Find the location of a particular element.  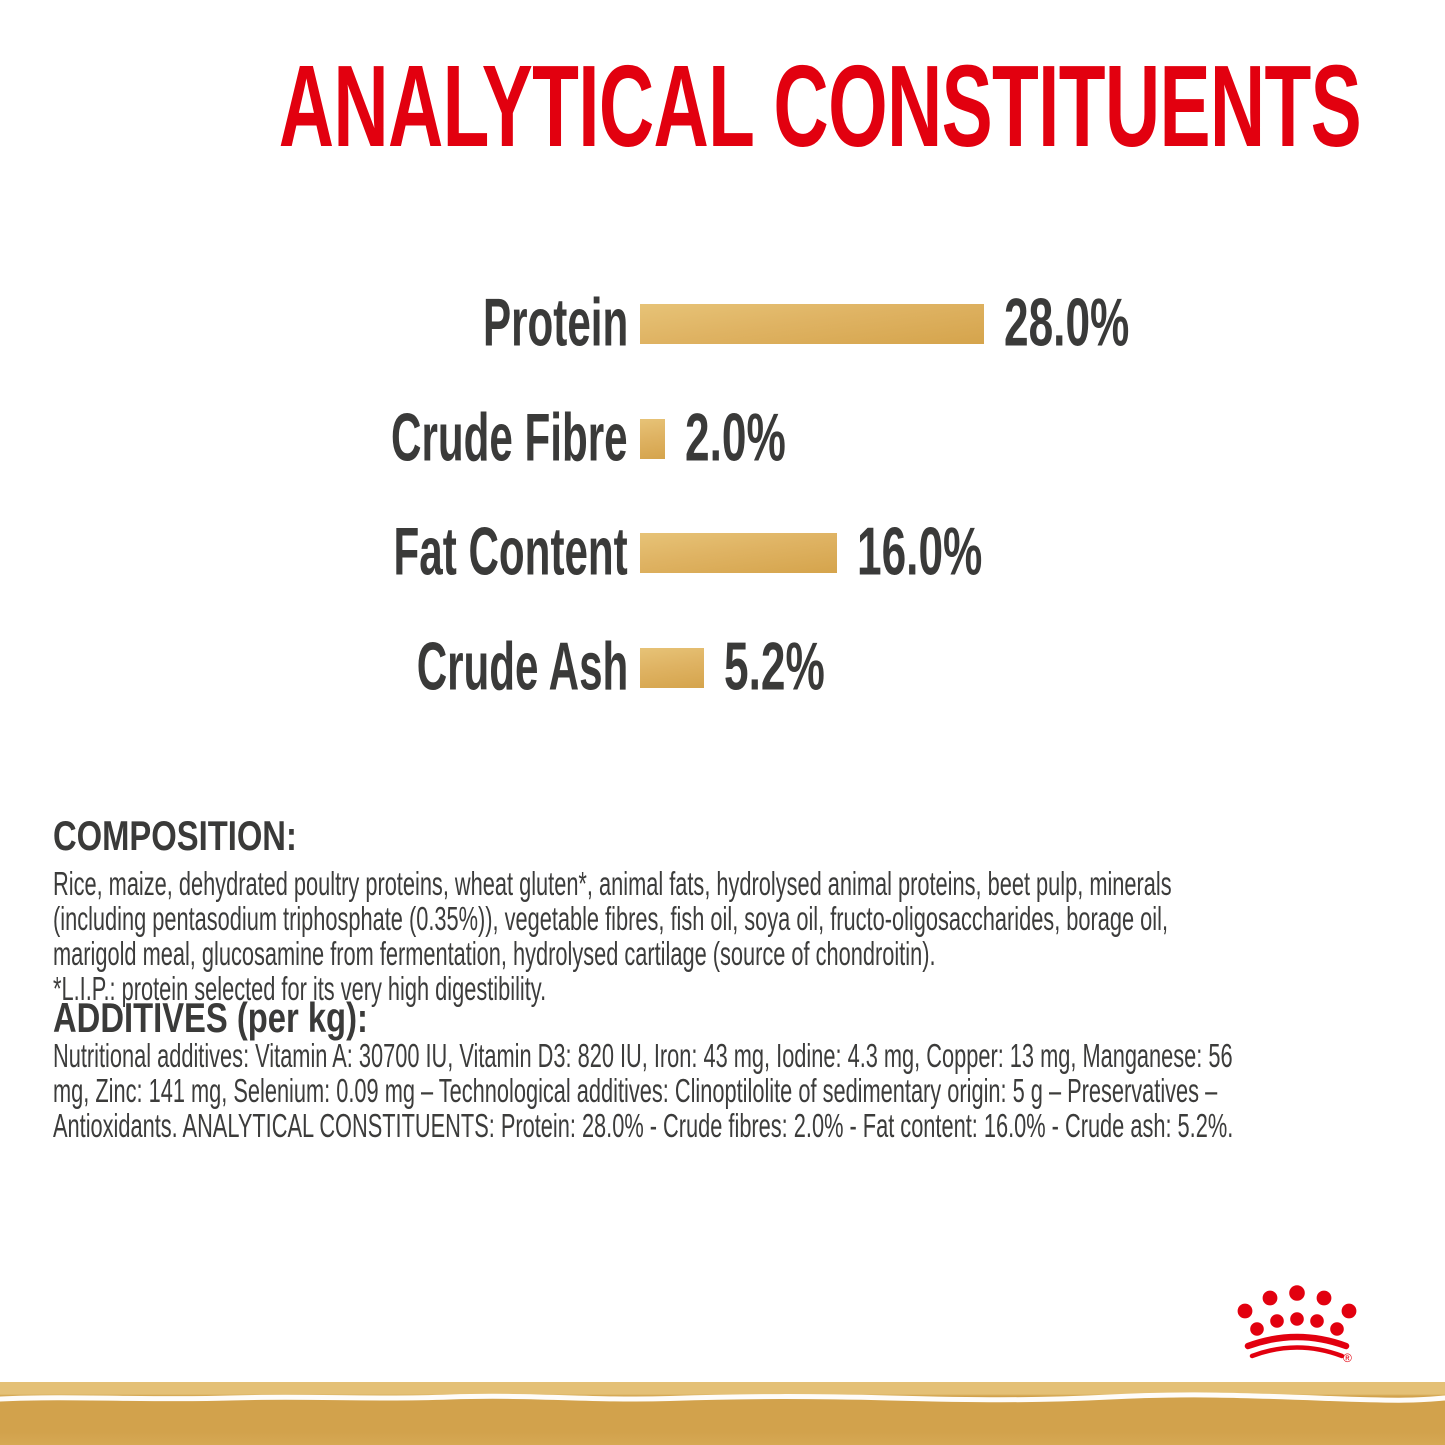

chart-row: Protein 28.0% is located at coordinates (722, 322).